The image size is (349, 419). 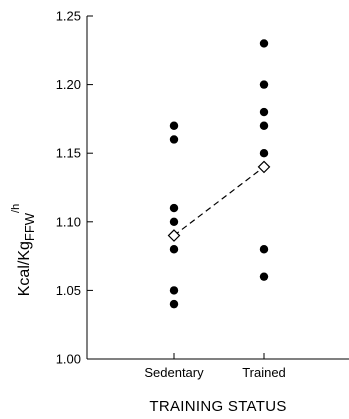 I want to click on y-tick-label: 1.15, so click(x=68, y=153).